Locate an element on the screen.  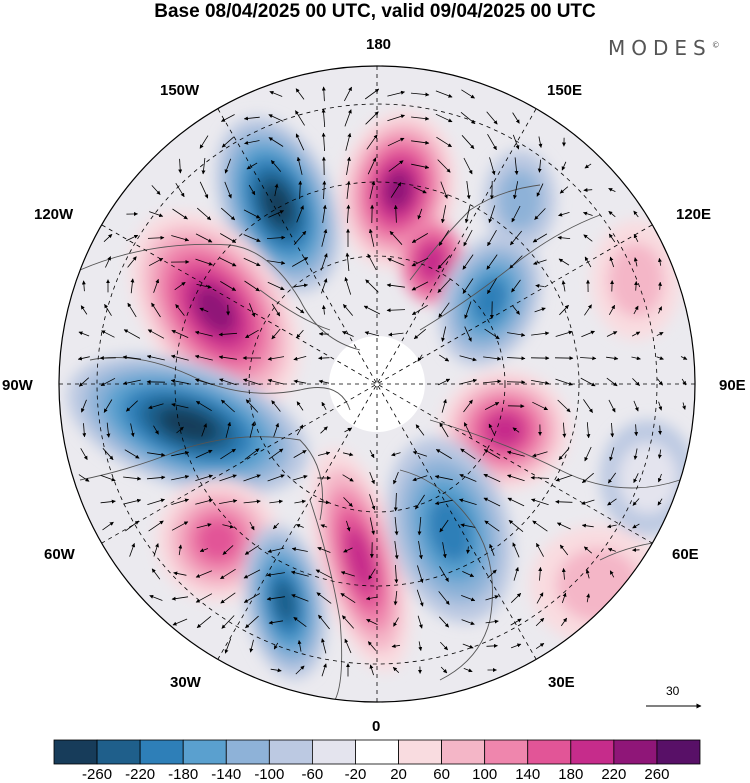
colorbar-label: -100 is located at coordinates (269, 774).